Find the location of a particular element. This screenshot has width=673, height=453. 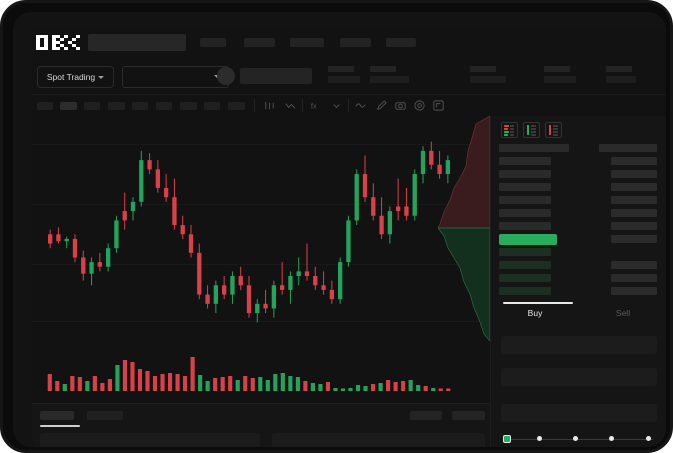

orders-panel is located at coordinates (261, 425).